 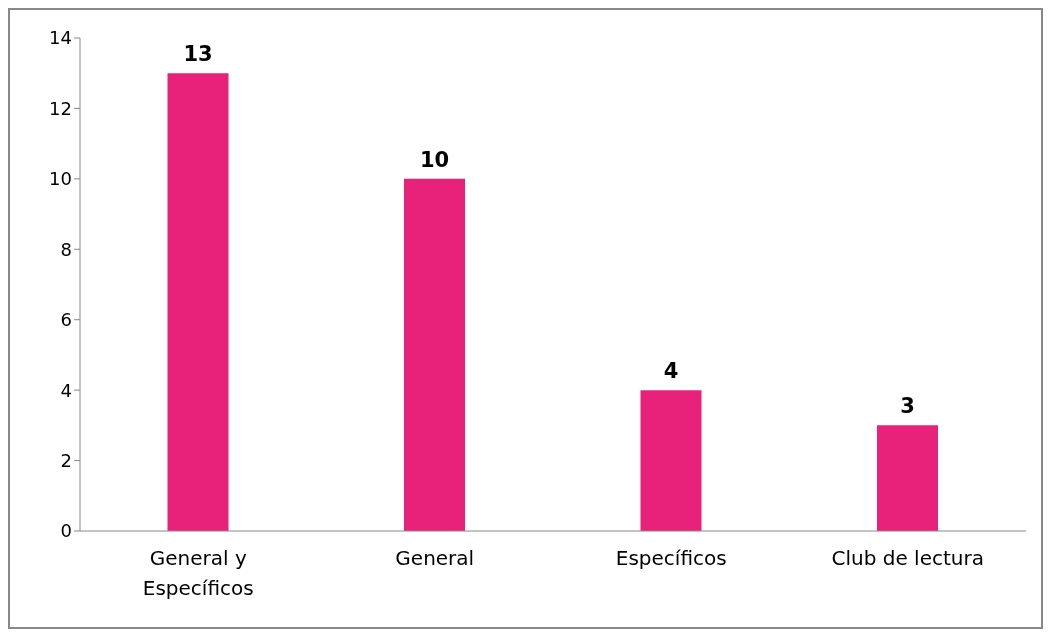 What do you see at coordinates (66, 320) in the screenshot?
I see `y-tick-label: 6` at bounding box center [66, 320].